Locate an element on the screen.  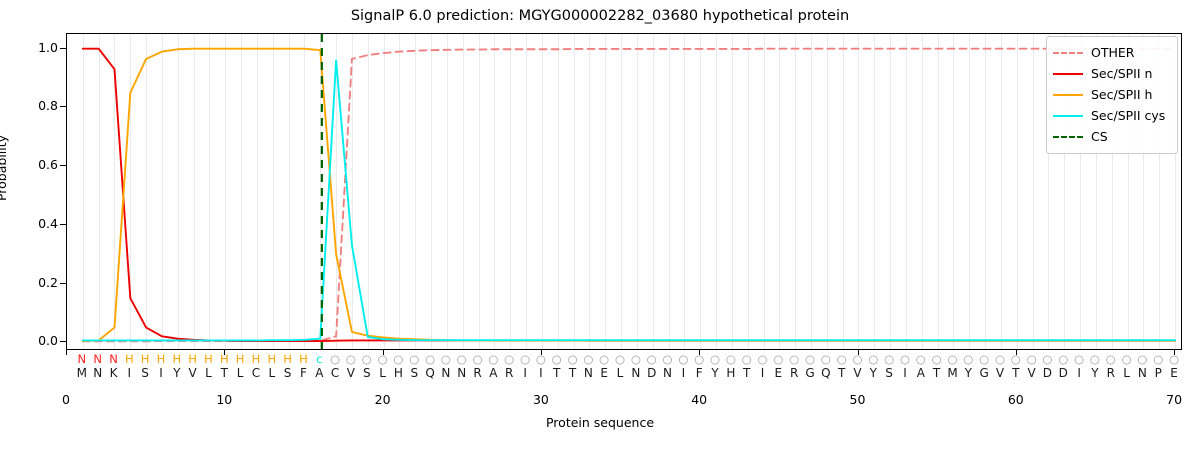
legend-item: Sec/SPII n is located at coordinates (1112, 73).